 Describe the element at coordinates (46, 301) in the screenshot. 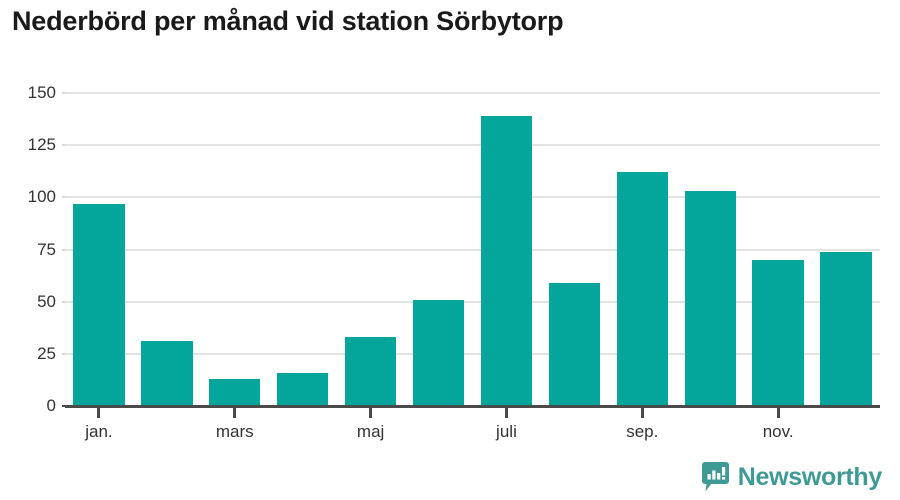

I see `y-axis-tick-label: 50` at that location.